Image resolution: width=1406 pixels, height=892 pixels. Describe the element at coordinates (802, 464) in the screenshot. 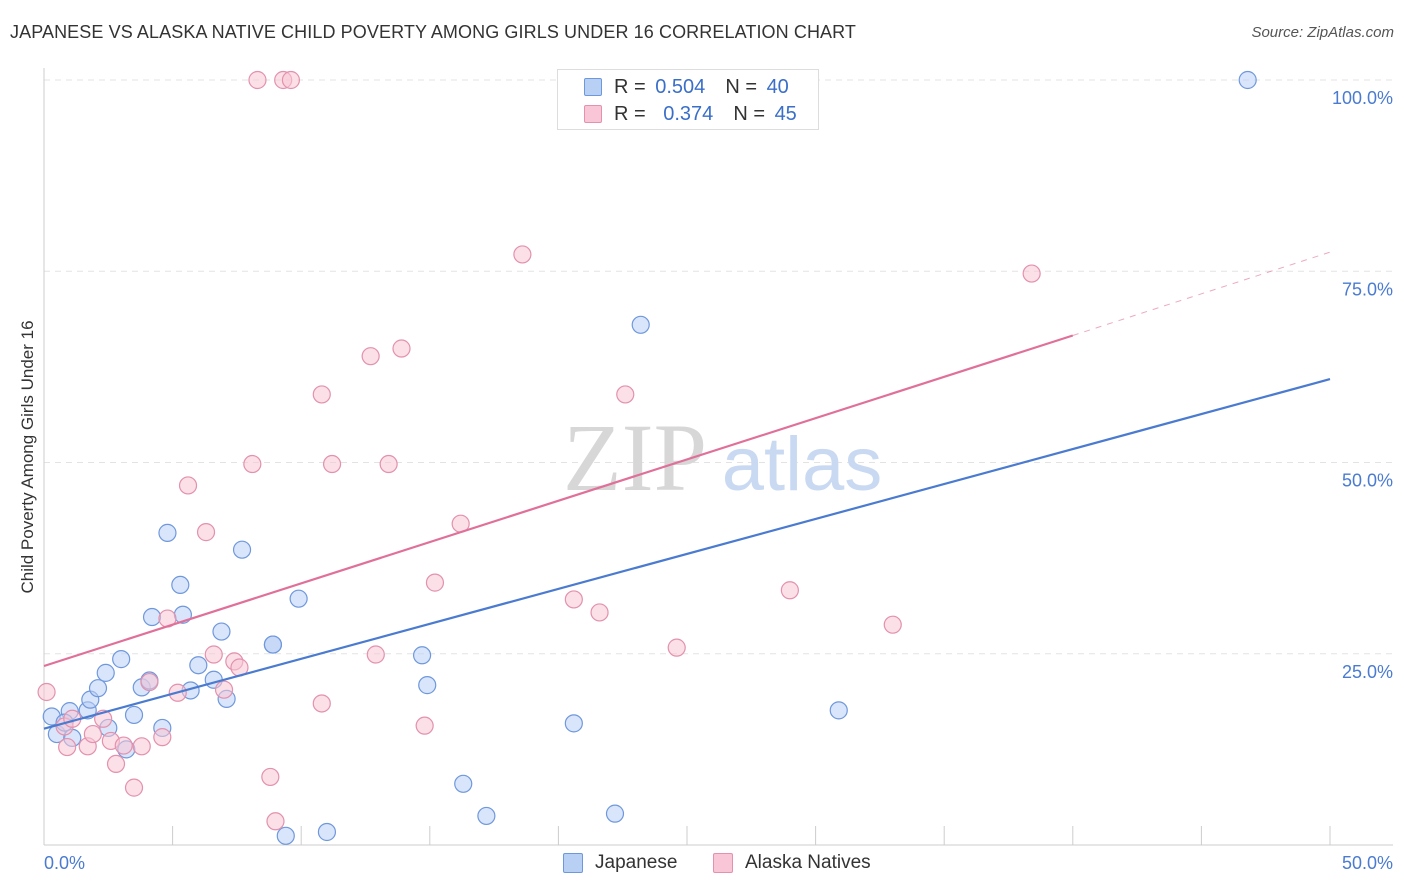

I see `watermark-atlas: atlas` at that location.